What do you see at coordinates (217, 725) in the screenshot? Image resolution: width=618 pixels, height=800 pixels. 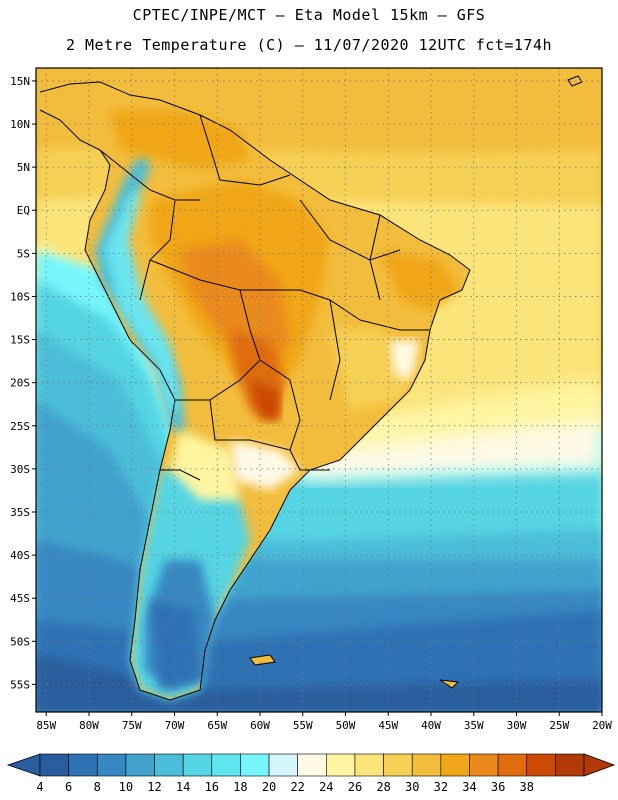 I see `lon-tick-label: 65W` at bounding box center [217, 725].